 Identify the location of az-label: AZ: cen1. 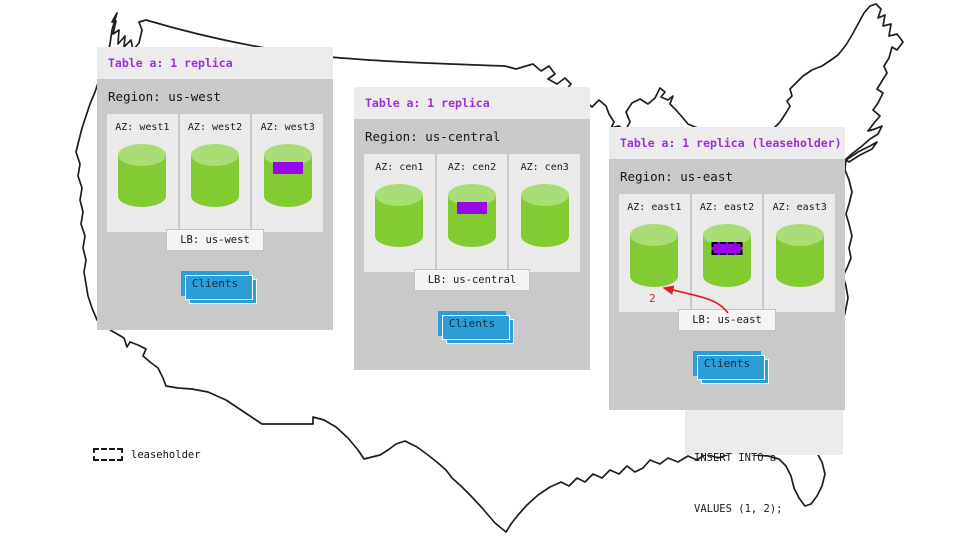
(399, 167).